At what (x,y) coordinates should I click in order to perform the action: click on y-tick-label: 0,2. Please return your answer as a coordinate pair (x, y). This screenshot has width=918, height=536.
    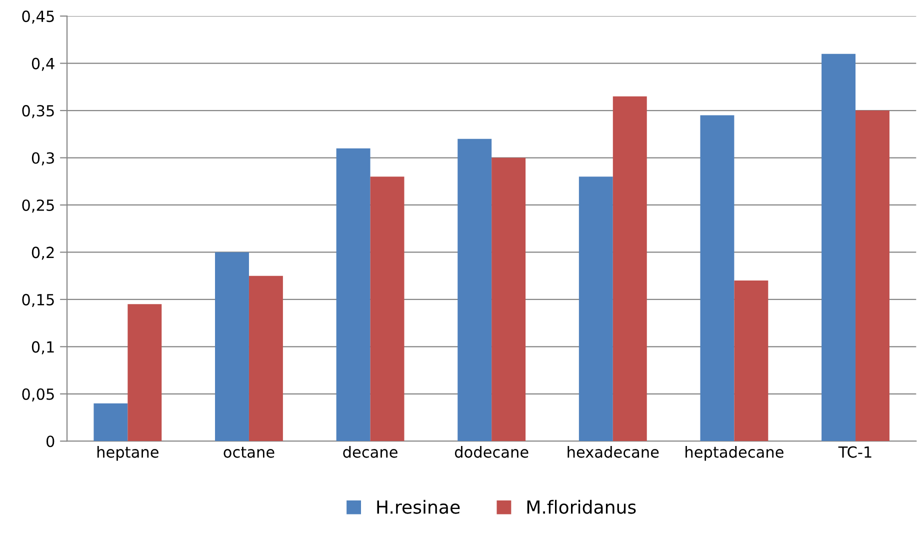
    Looking at the image, I should click on (43, 253).